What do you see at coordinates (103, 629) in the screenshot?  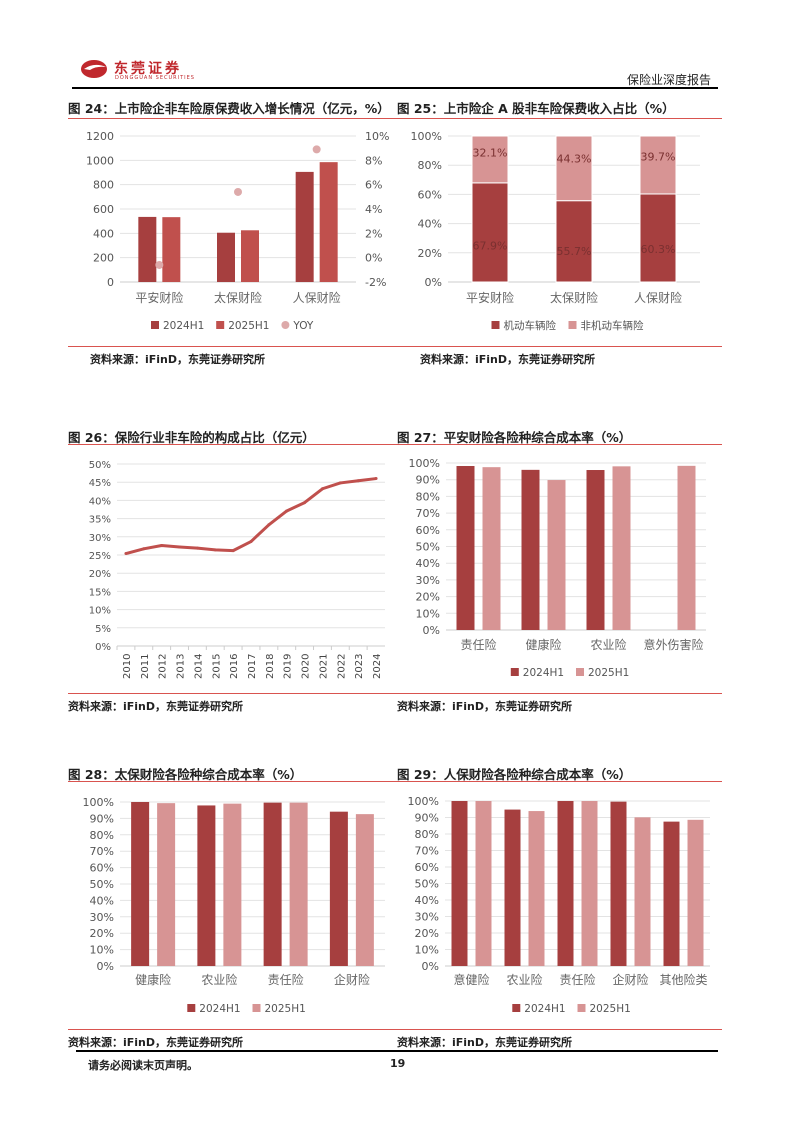 I see `y-tick-label: 5%` at bounding box center [103, 629].